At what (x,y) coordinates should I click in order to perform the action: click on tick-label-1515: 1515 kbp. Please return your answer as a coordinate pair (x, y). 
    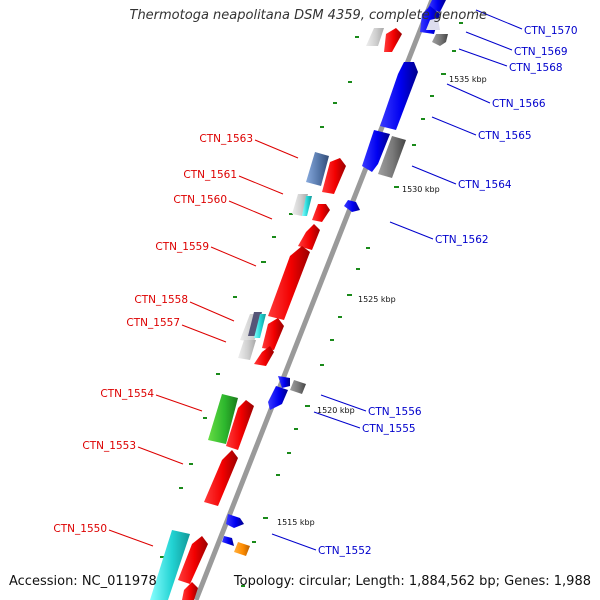
    Looking at the image, I should click on (296, 522).